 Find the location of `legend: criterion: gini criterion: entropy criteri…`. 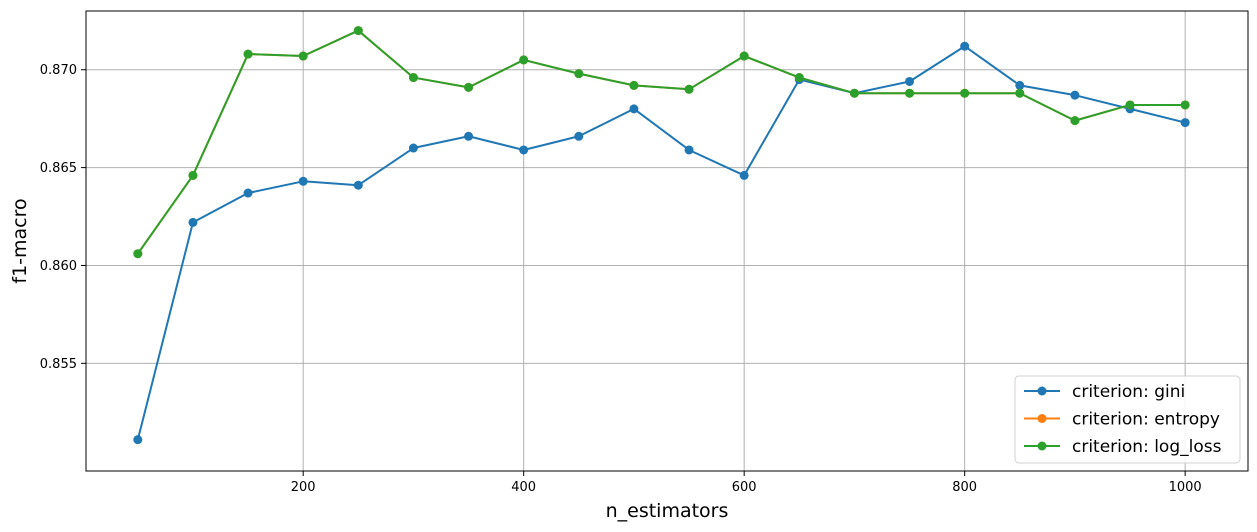

legend: criterion: gini criterion: entropy criteri… is located at coordinates (1127, 419).